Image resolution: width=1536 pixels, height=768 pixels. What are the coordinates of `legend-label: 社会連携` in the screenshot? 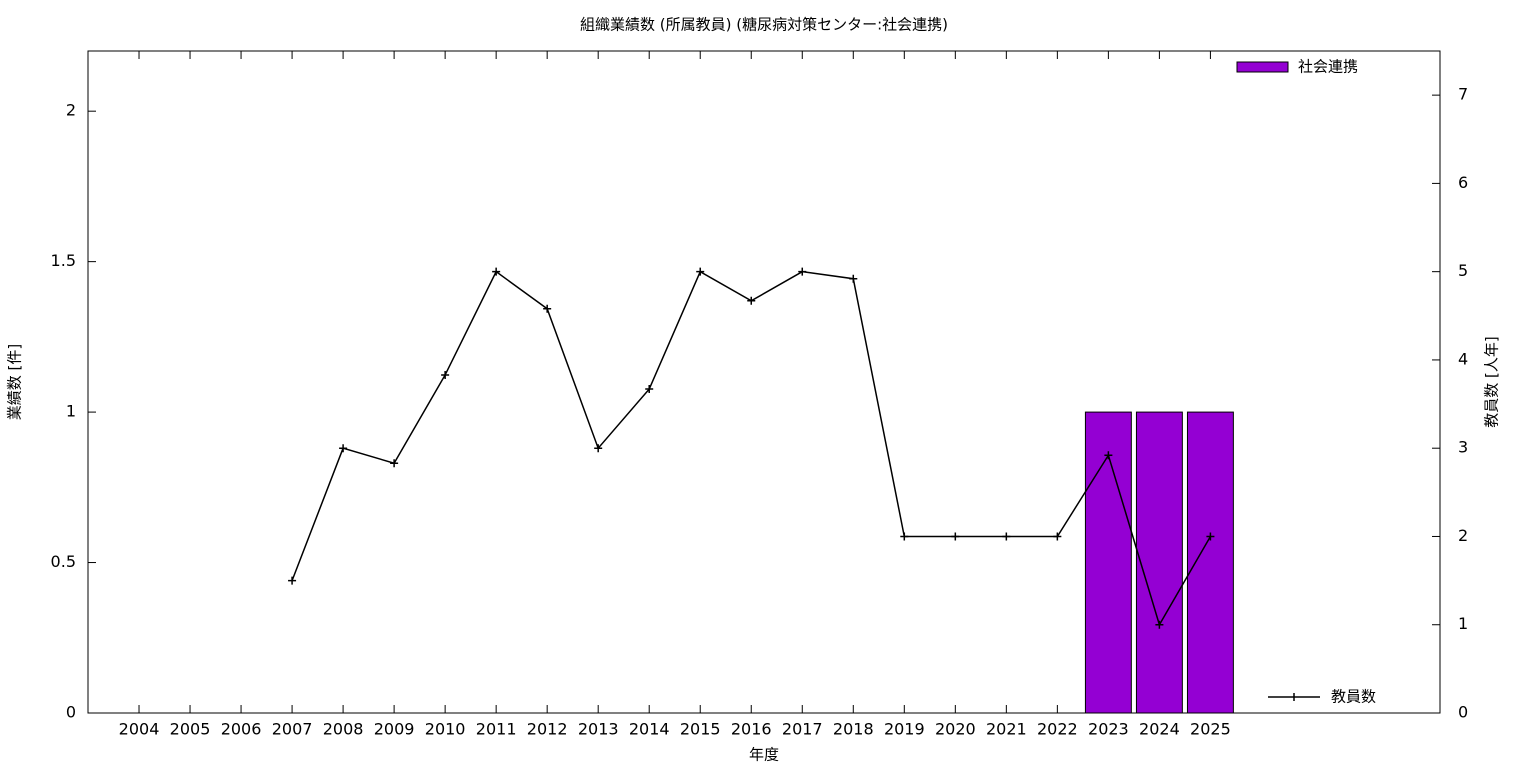 It's located at (1328, 67).